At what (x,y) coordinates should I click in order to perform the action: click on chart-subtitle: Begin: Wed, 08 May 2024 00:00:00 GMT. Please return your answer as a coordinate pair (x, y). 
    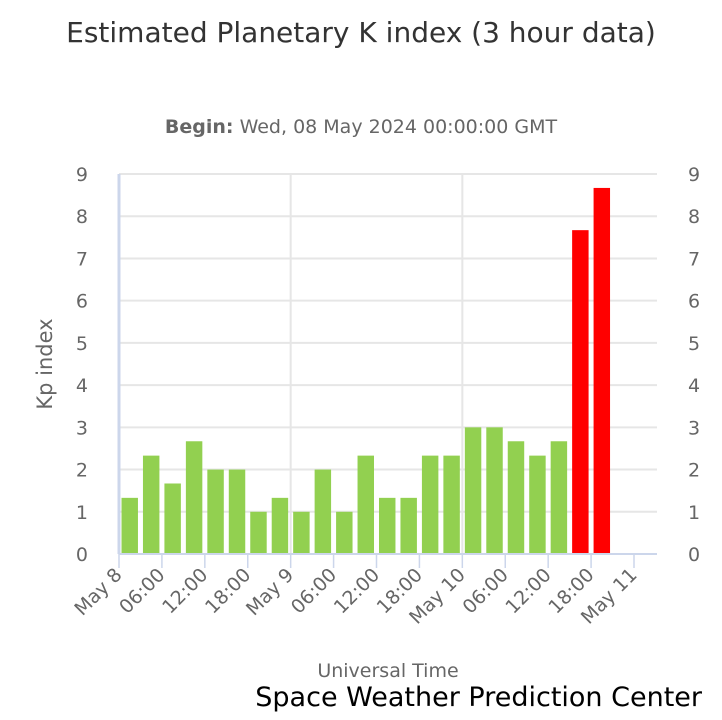
    Looking at the image, I should click on (361, 127).